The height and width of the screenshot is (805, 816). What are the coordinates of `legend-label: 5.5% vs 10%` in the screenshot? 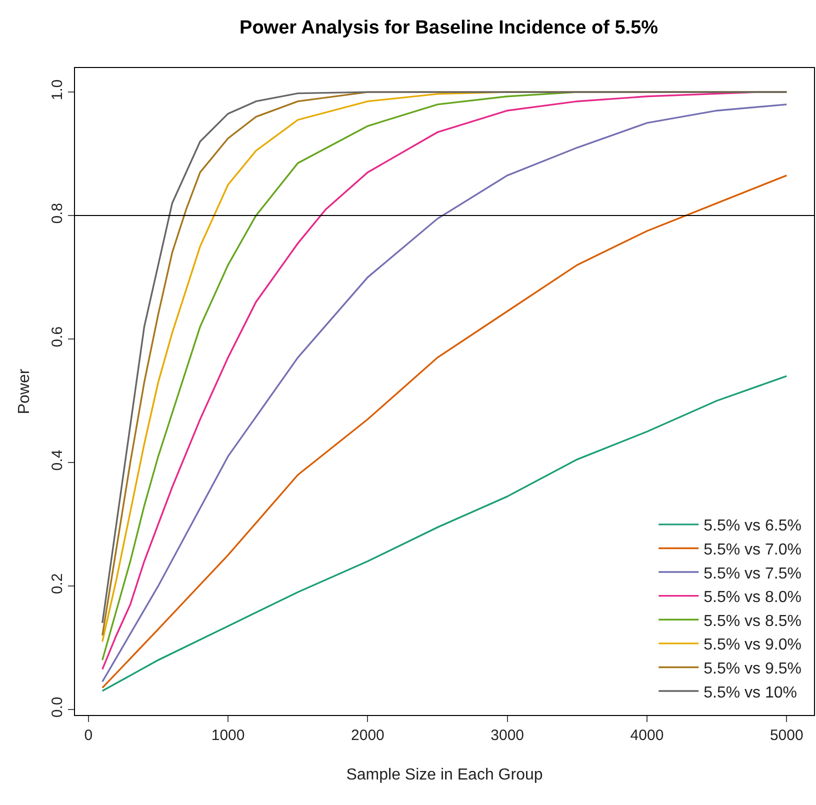 It's located at (750, 693).